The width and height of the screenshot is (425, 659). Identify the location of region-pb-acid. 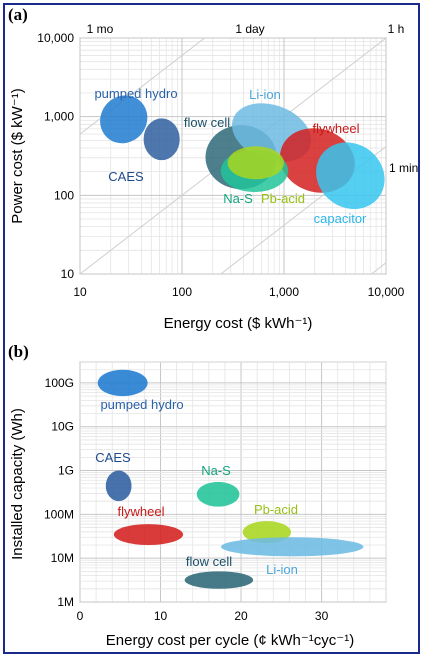
(255, 163).